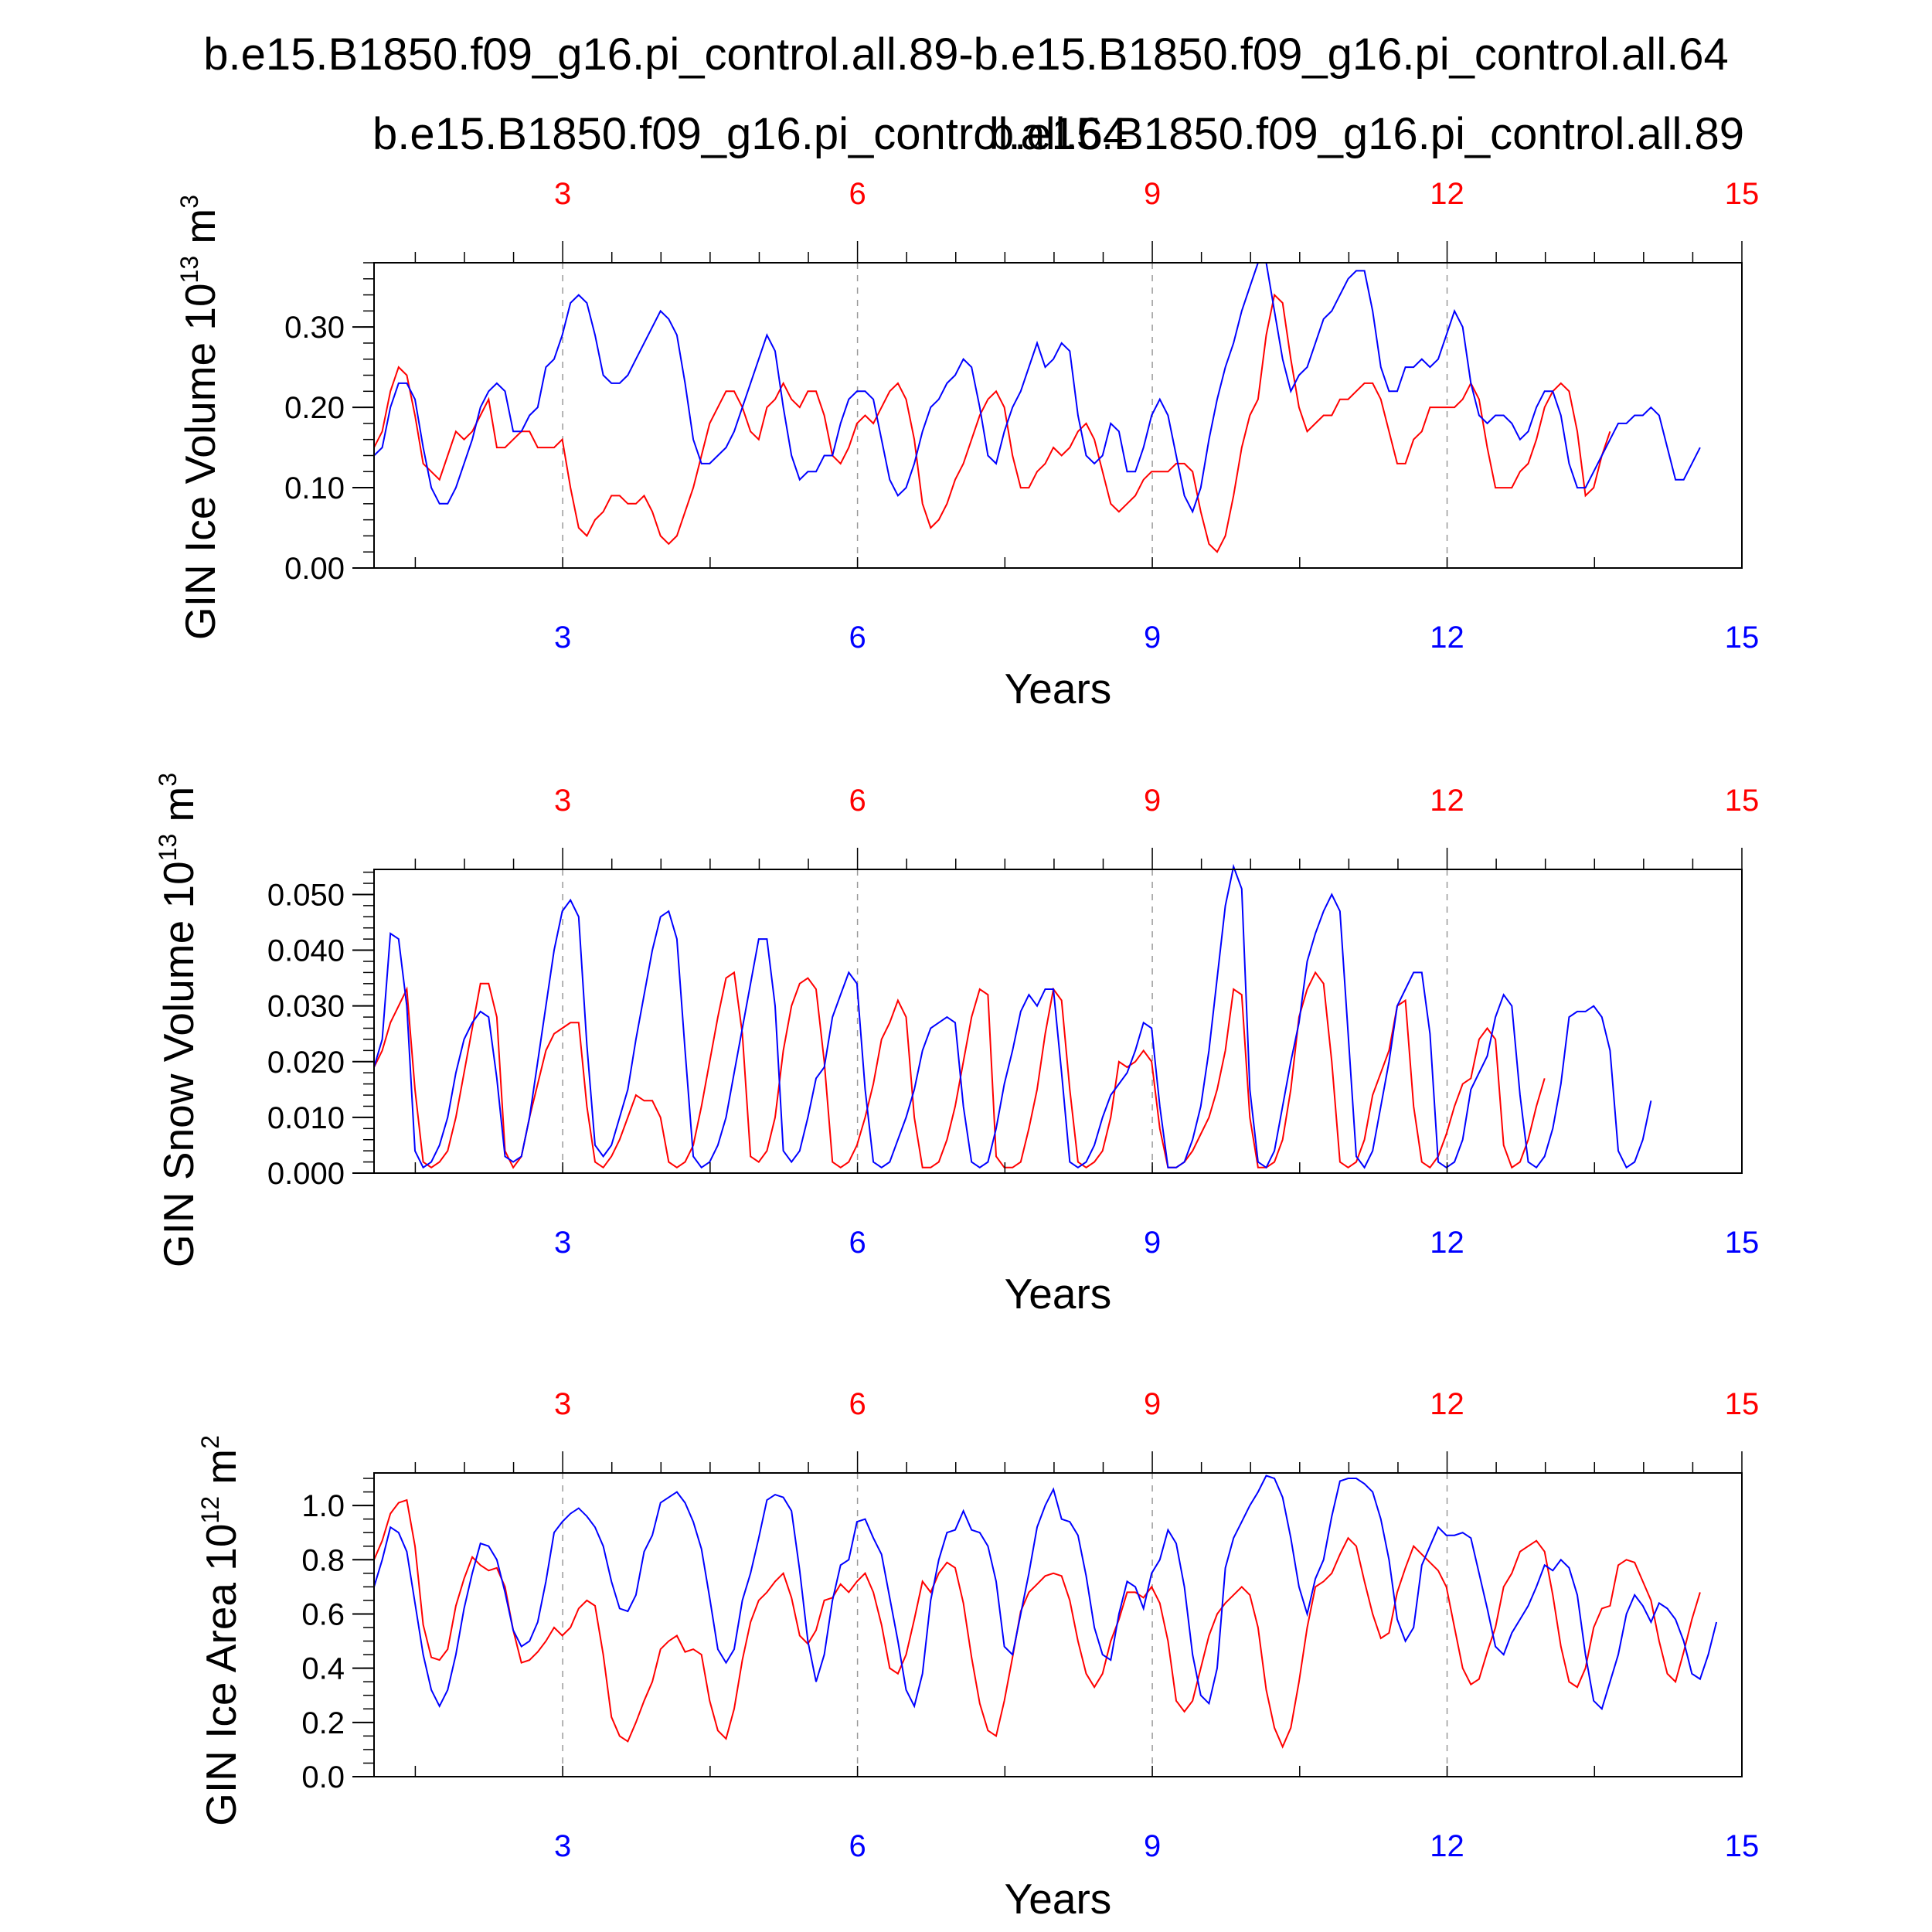  I want to click on y-tick-label: 0.00, so click(314, 569).